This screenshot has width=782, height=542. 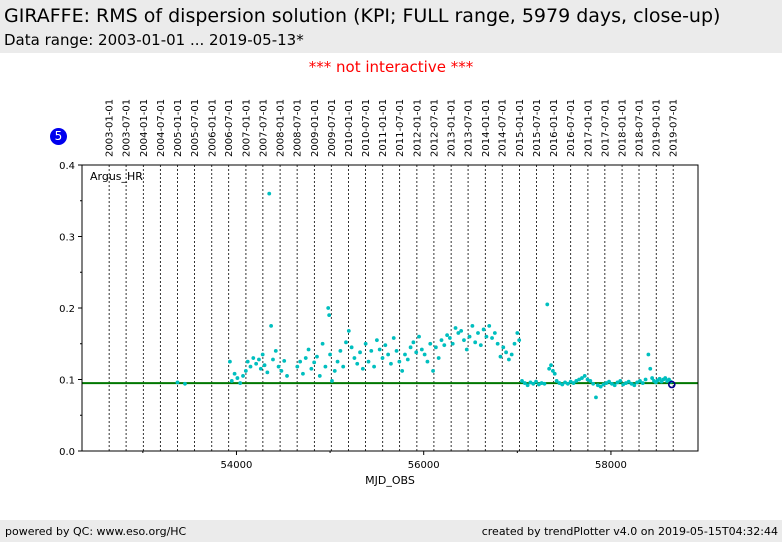 I want to click on y-tick-label: 0.0, so click(x=67, y=452).